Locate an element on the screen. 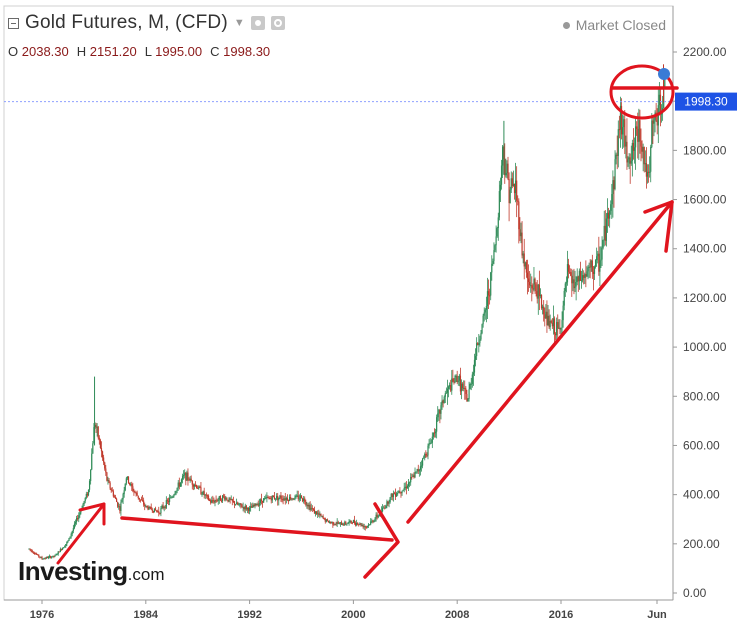  market-status: Market Closed is located at coordinates (614, 25).